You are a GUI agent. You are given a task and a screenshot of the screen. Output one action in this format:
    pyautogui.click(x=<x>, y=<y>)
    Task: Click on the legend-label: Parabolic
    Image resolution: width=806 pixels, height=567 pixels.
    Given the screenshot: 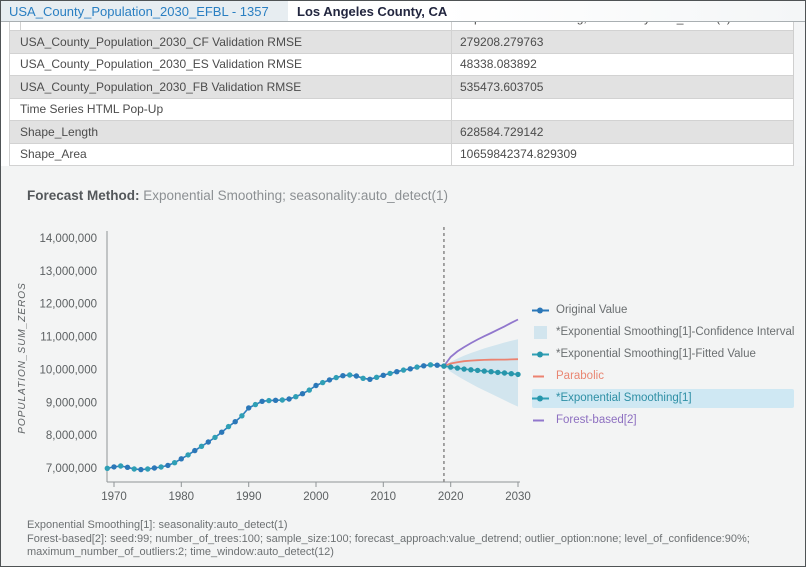 What is the action you would take?
    pyautogui.click(x=580, y=376)
    